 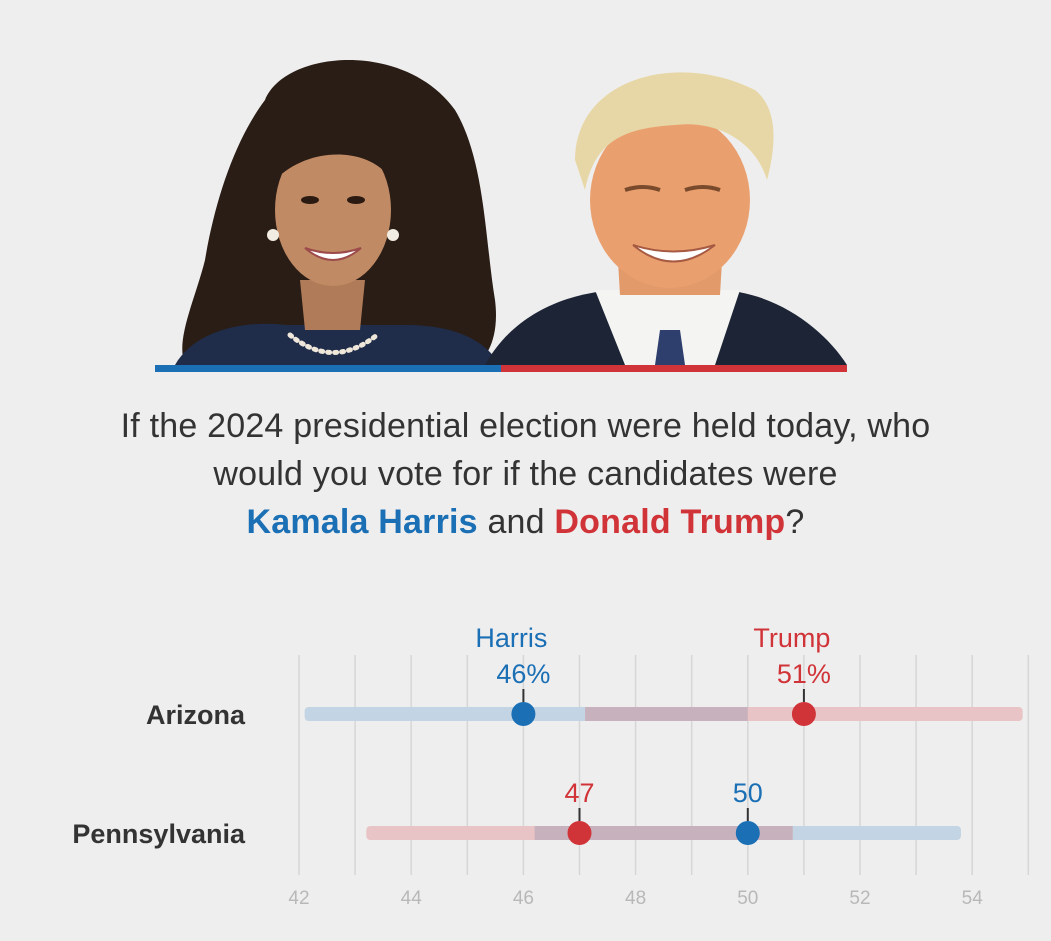 What do you see at coordinates (298, 898) in the screenshot?
I see `x-tick-label: 42` at bounding box center [298, 898].